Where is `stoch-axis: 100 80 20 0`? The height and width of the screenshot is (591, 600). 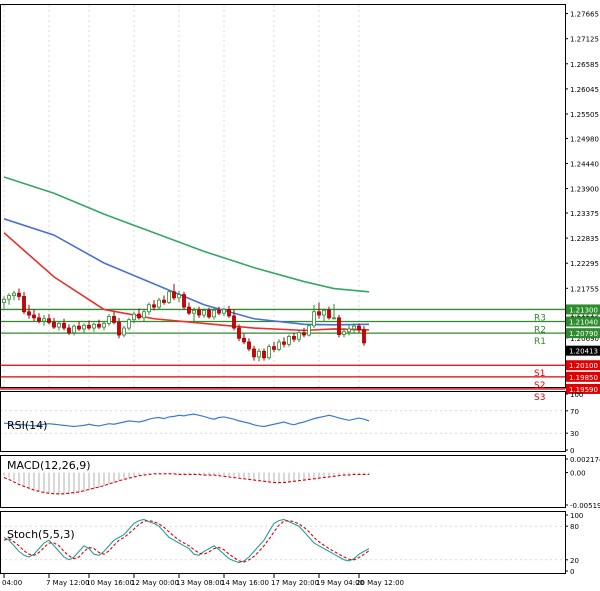 stoch-axis: 100 80 20 0 is located at coordinates (574, 544).